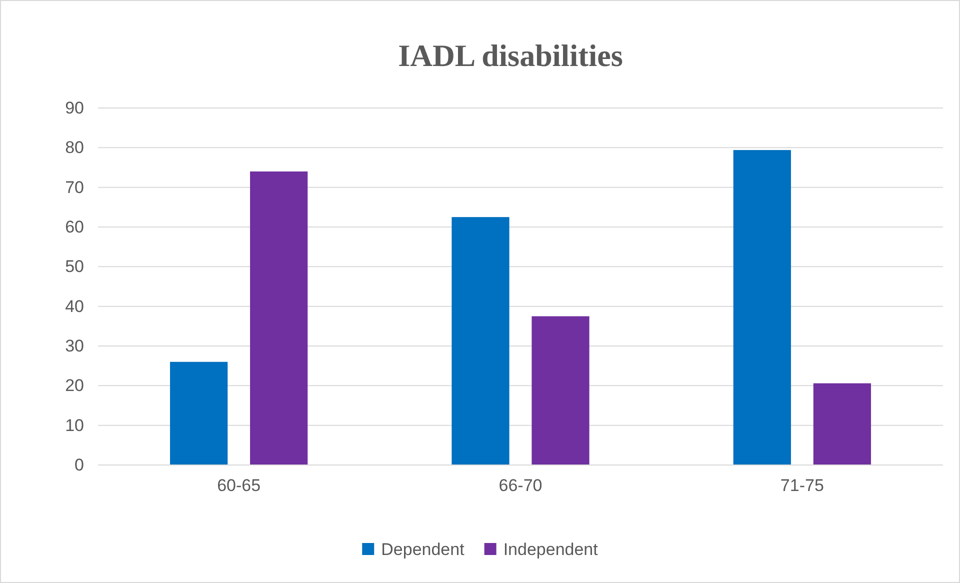  What do you see at coordinates (74, 386) in the screenshot?
I see `y-tick-label: 20` at bounding box center [74, 386].